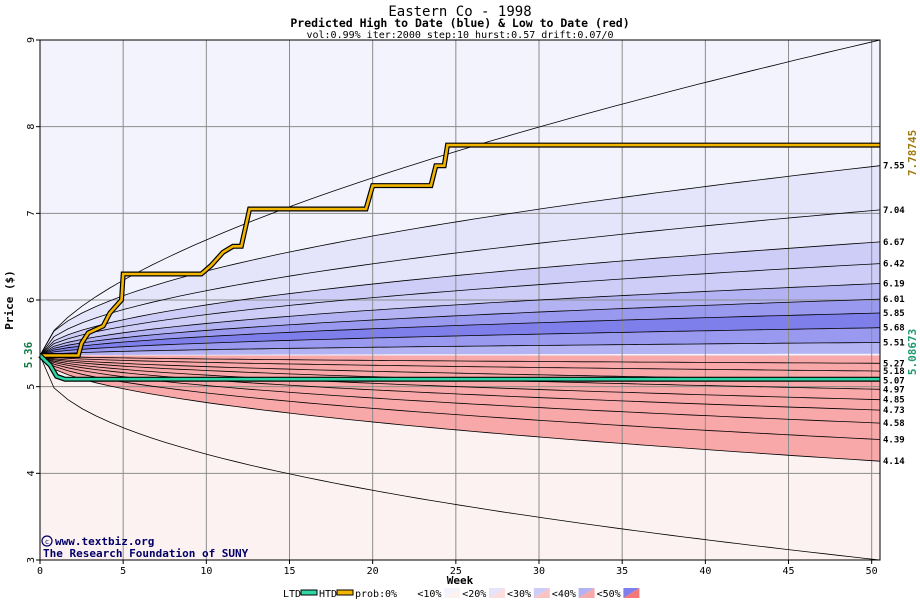 The image size is (920, 600). I want to click on x-tick-label: 35, so click(622, 571).